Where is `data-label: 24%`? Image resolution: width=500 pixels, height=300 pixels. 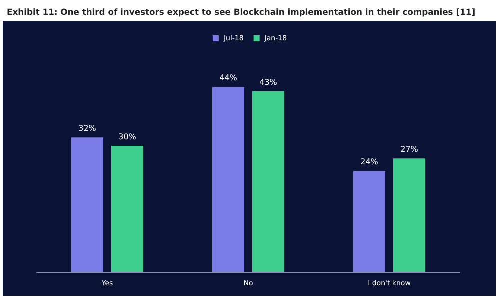
data-label: 24% is located at coordinates (369, 162).